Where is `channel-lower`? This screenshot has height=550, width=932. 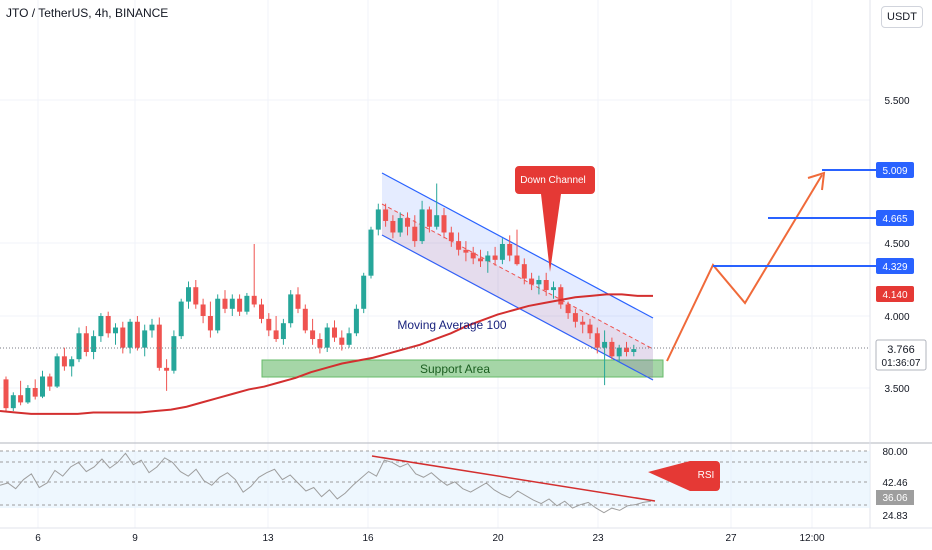 channel-lower is located at coordinates (517, 307).